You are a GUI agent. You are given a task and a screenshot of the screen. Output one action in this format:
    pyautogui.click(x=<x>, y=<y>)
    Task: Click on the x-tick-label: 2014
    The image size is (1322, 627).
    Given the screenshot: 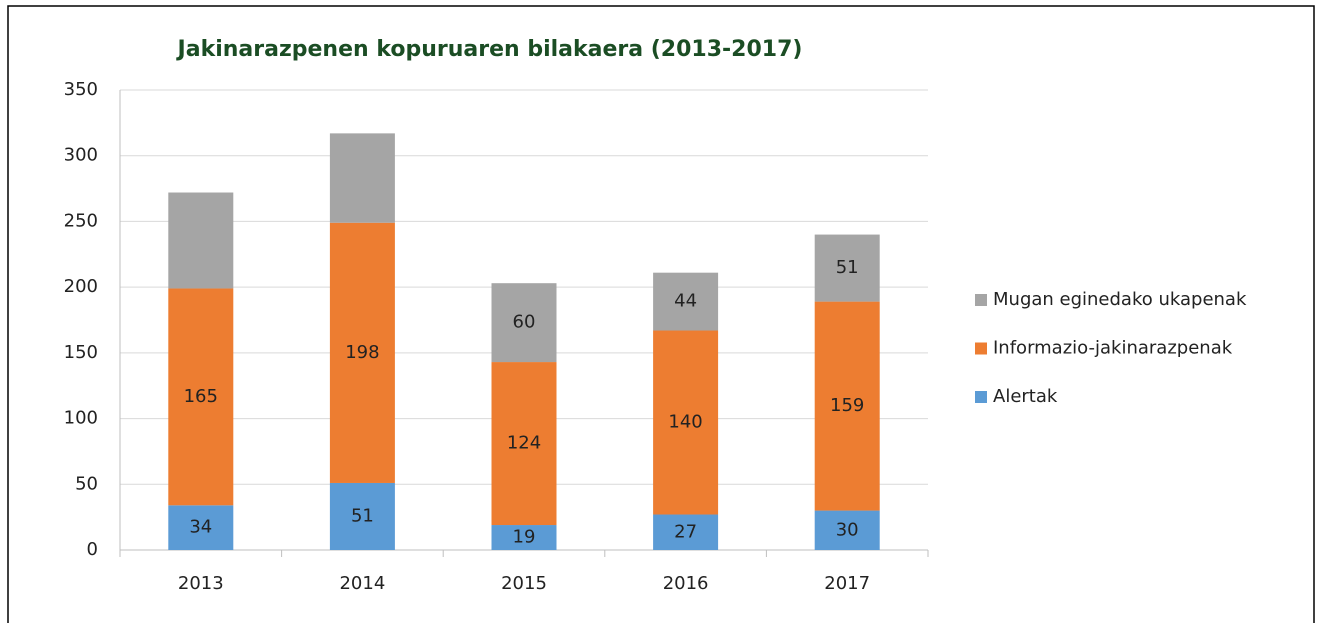 What is the action you would take?
    pyautogui.click(x=362, y=583)
    